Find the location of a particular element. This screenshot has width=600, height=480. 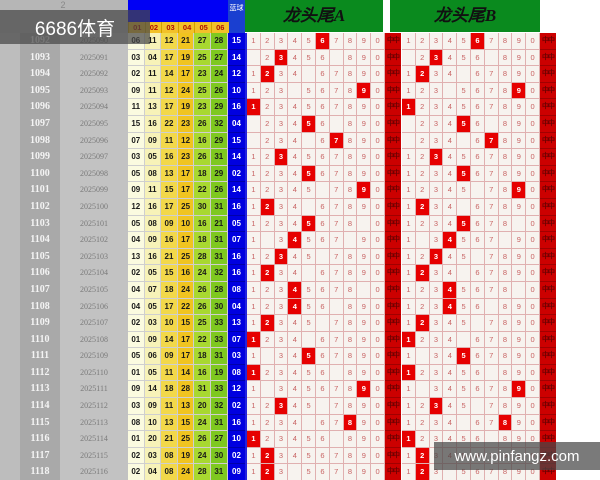

red-ball-6: 30 is located at coordinates (219, 307).